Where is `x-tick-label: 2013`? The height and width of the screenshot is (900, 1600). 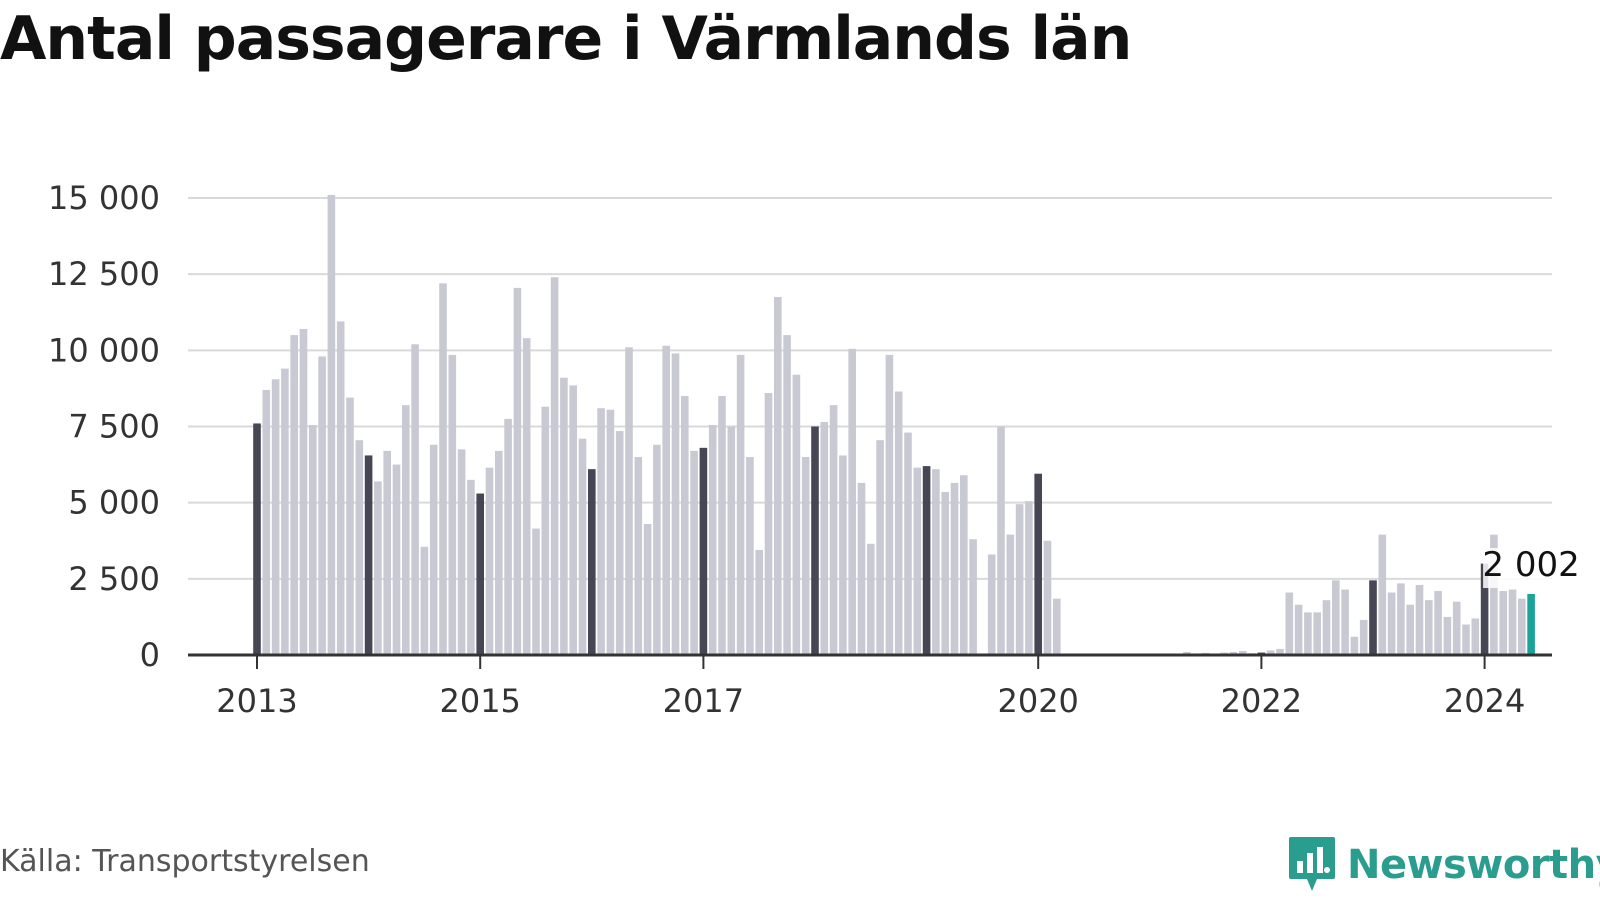 x-tick-label: 2013 is located at coordinates (256, 701).